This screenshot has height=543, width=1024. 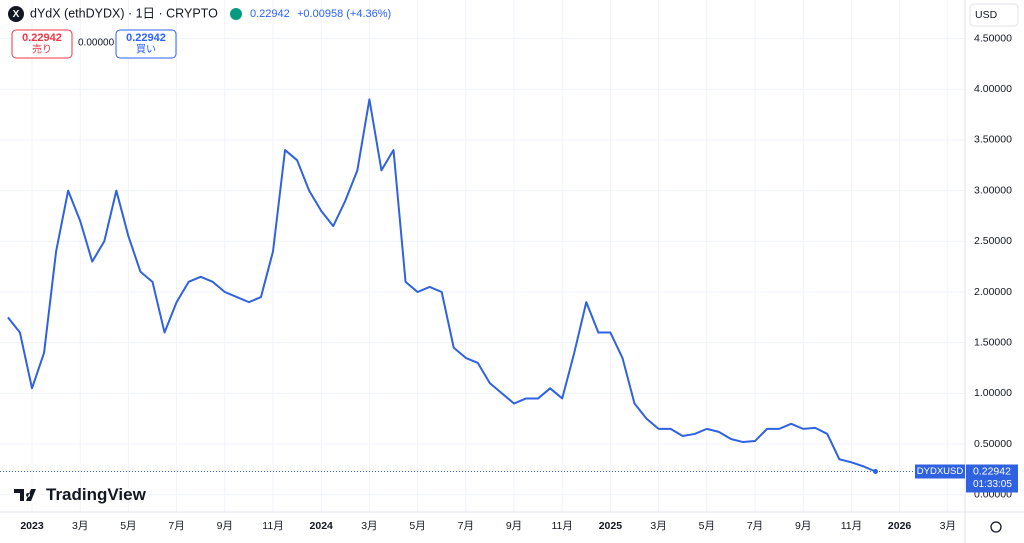 I want to click on x-tick-label: 2023, so click(x=32, y=526).